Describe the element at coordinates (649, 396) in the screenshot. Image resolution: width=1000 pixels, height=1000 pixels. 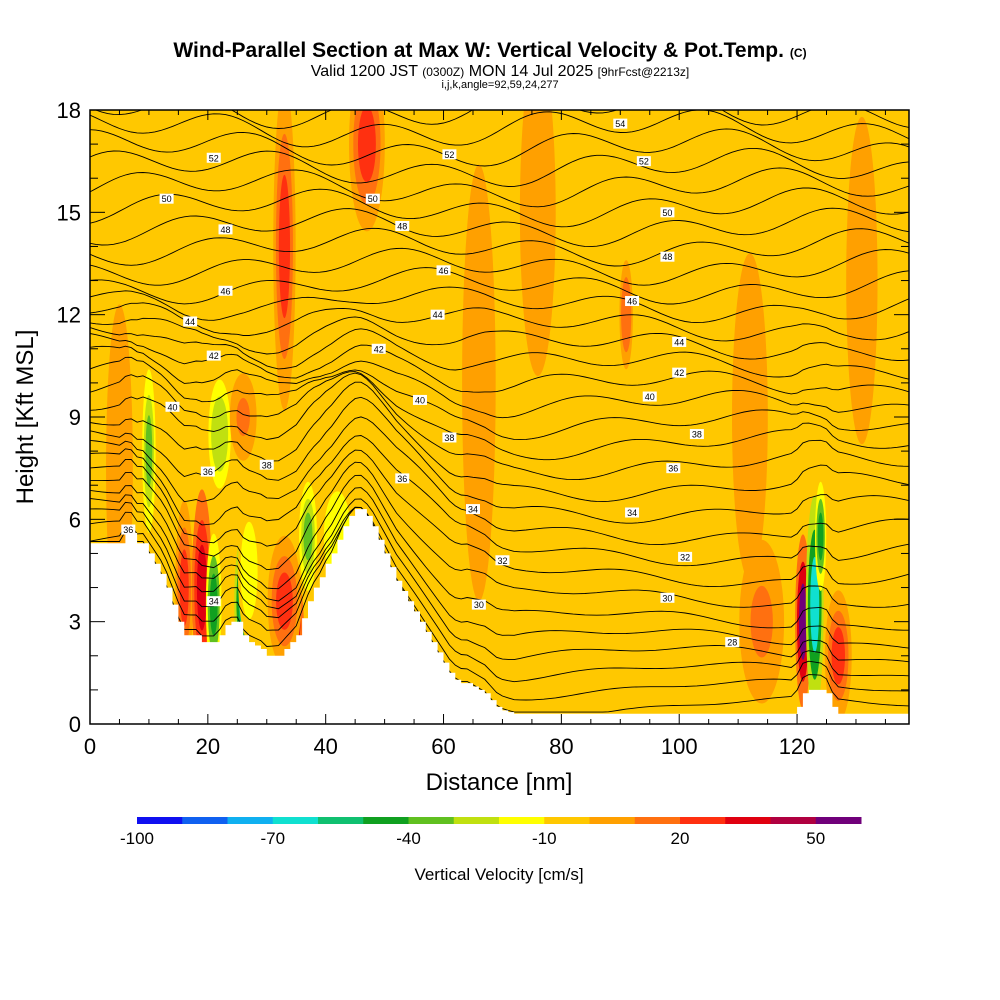
I see `contour-label-17: 40` at that location.